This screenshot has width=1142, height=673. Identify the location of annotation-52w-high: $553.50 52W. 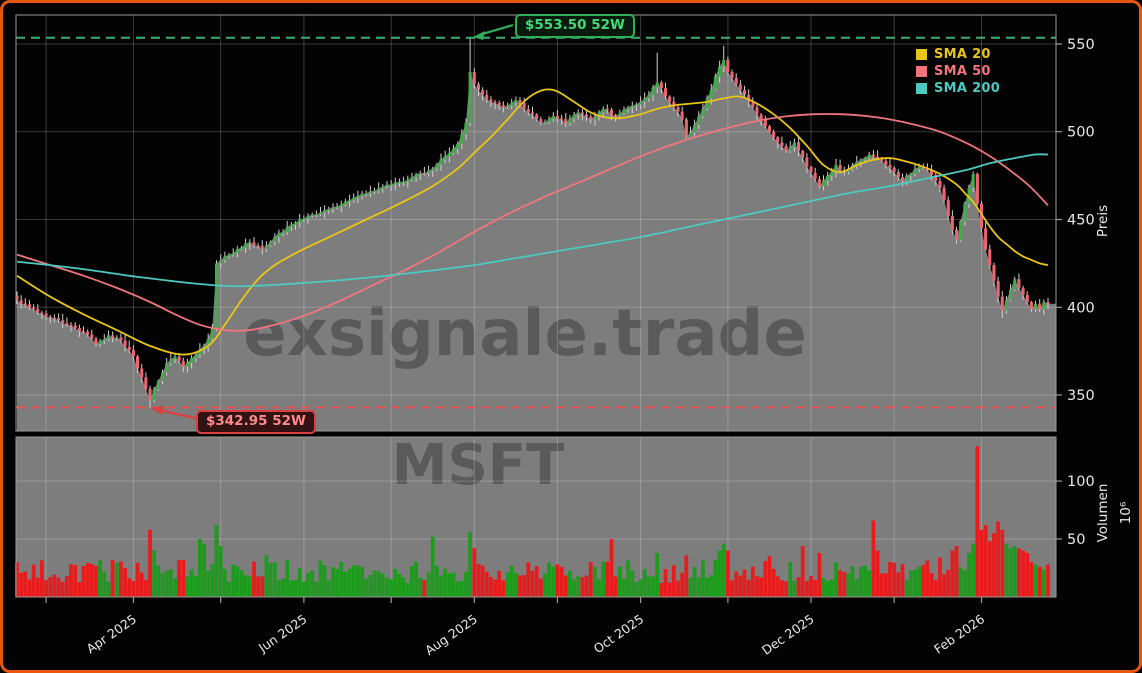
(575, 26).